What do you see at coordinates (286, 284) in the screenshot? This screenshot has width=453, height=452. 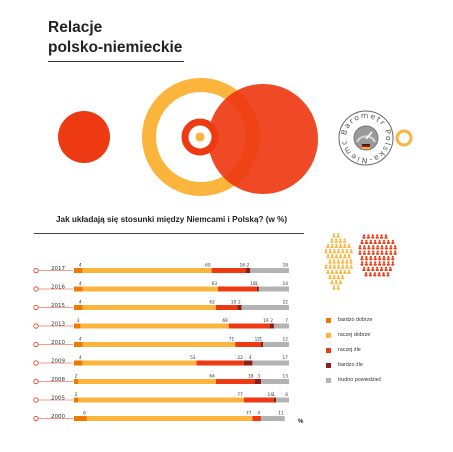 I see `data-label: 14` at bounding box center [286, 284].